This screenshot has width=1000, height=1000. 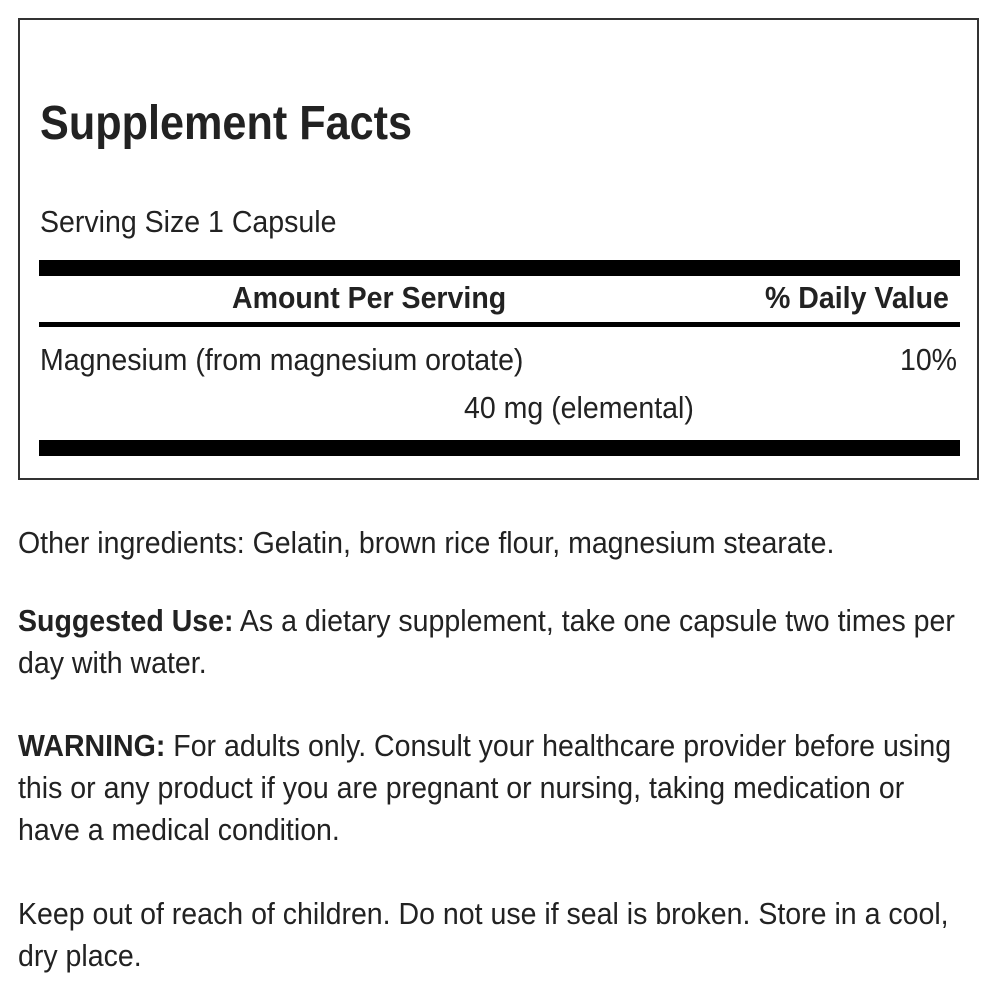 I want to click on divider, so click(x=499, y=324).